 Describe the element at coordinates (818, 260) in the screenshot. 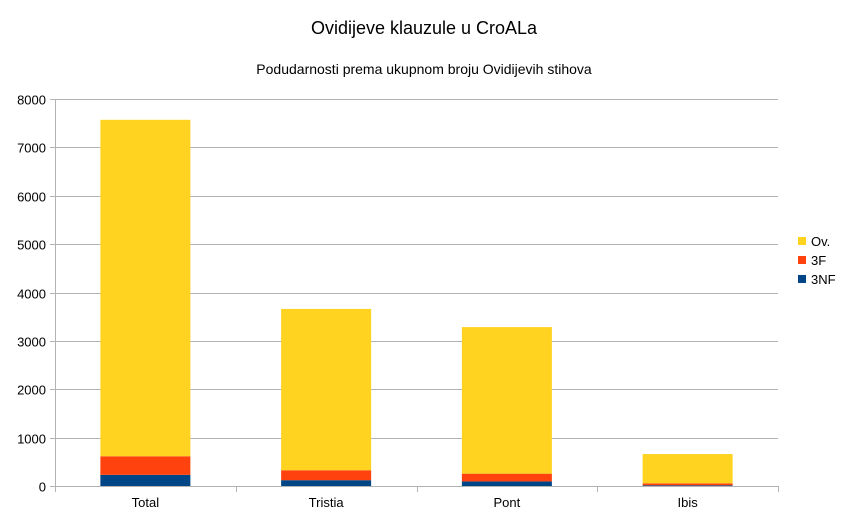

I see `legend-label: 3F` at that location.